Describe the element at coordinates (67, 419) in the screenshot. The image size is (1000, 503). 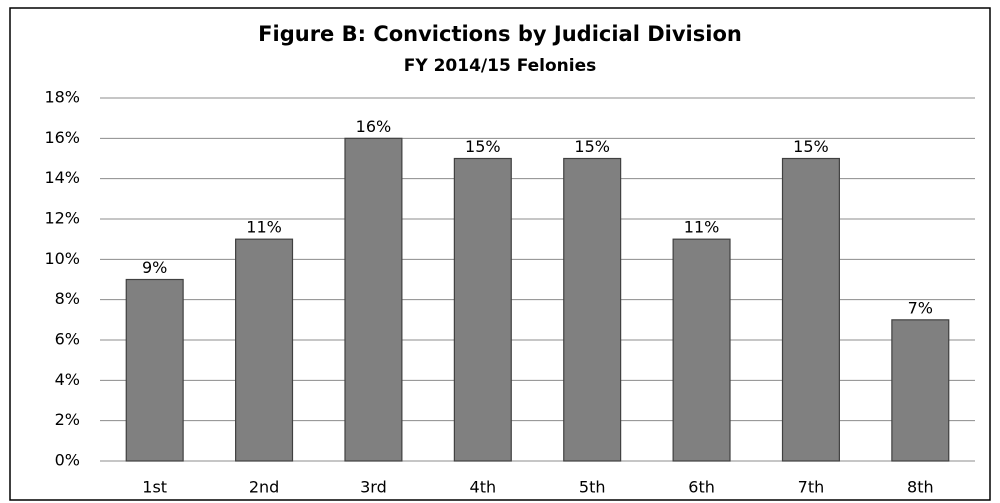
I see `y-tick-label: 2%` at that location.